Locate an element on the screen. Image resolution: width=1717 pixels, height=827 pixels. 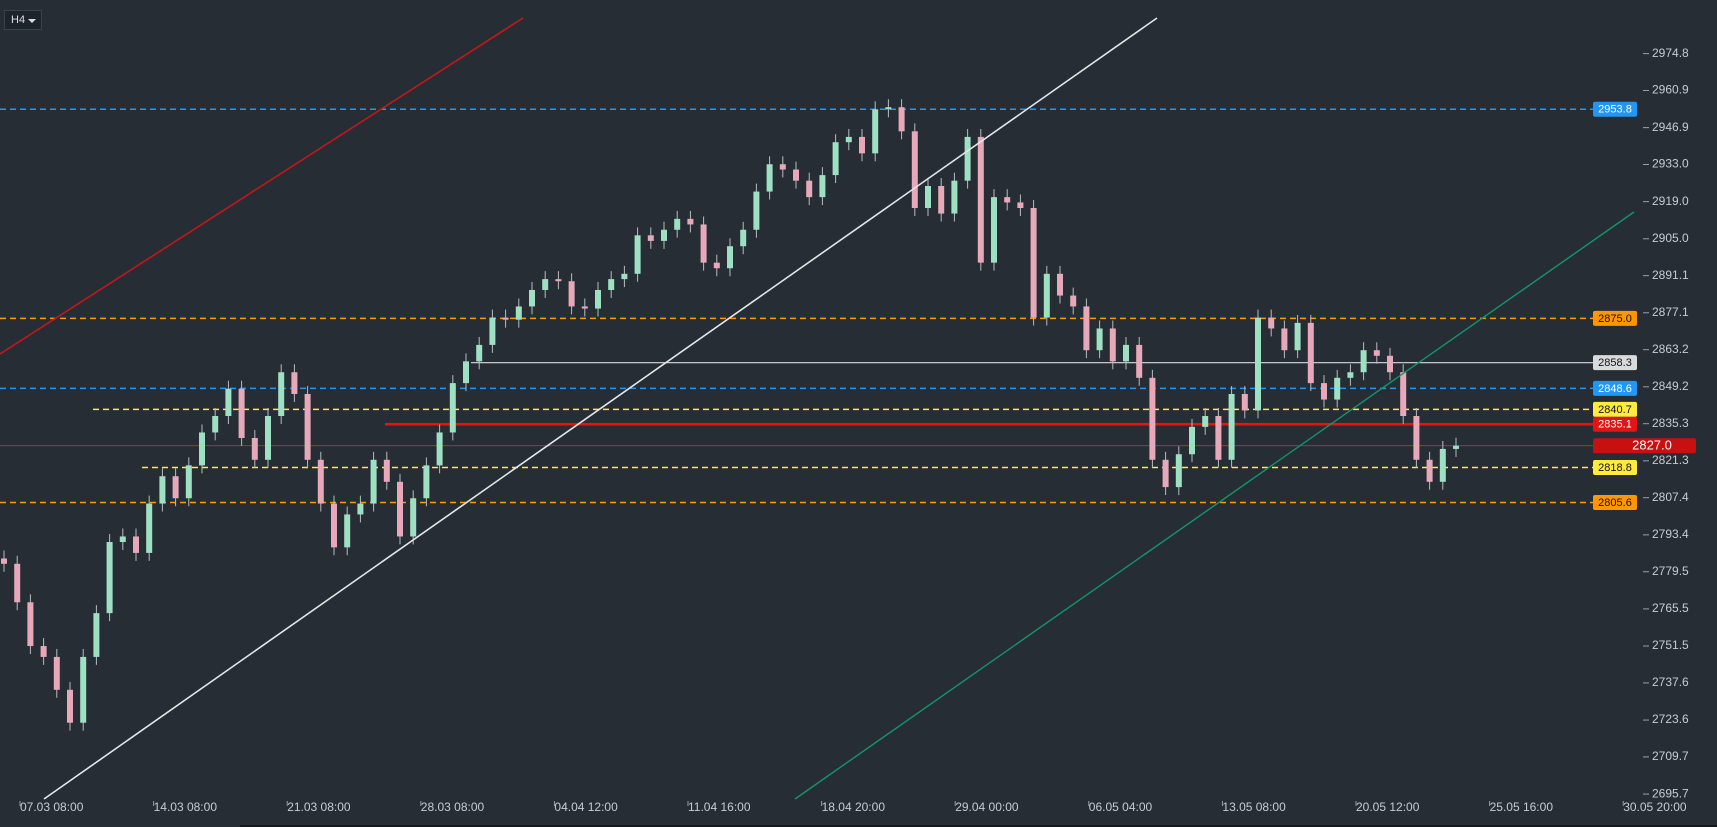
timeframe-selector: H4 is located at coordinates (23, 20).